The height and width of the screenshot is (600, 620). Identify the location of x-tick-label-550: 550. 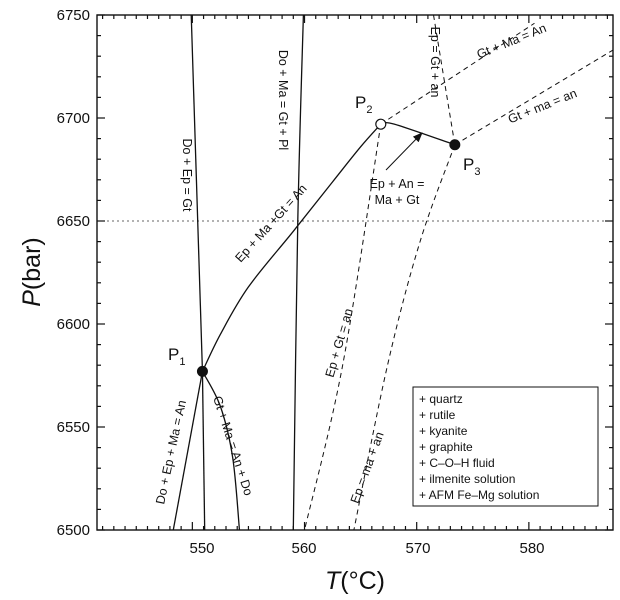
(201, 548).